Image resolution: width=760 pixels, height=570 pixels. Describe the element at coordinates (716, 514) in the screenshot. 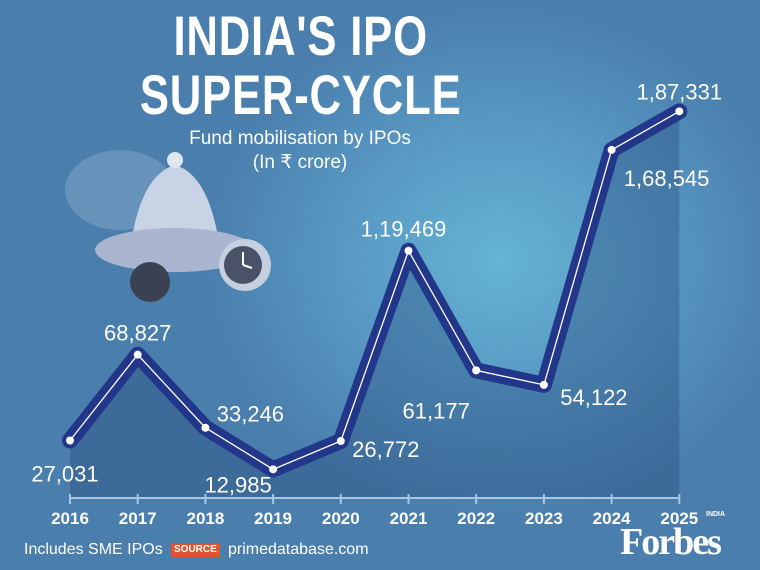

I see `forbes-logo-sub: INDIA` at that location.